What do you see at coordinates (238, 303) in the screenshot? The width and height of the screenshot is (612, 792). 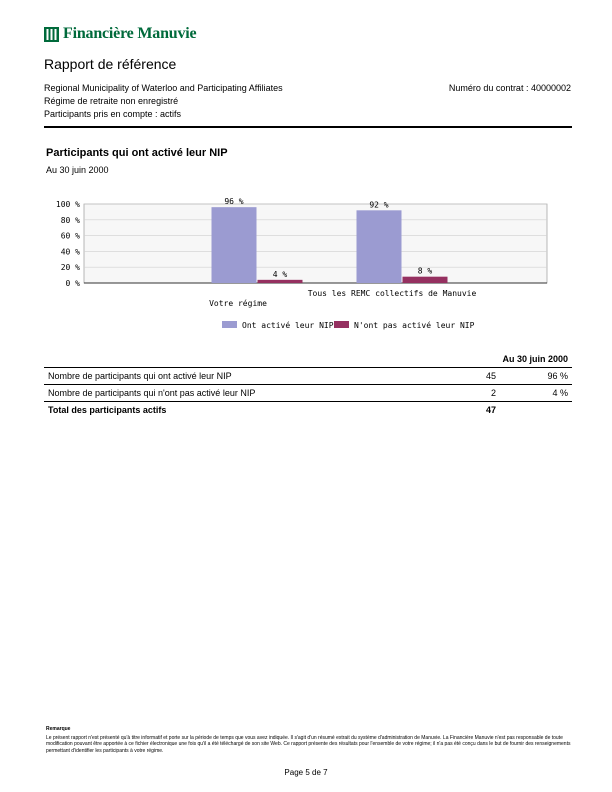 I see `x-category-label: Votre régime` at bounding box center [238, 303].